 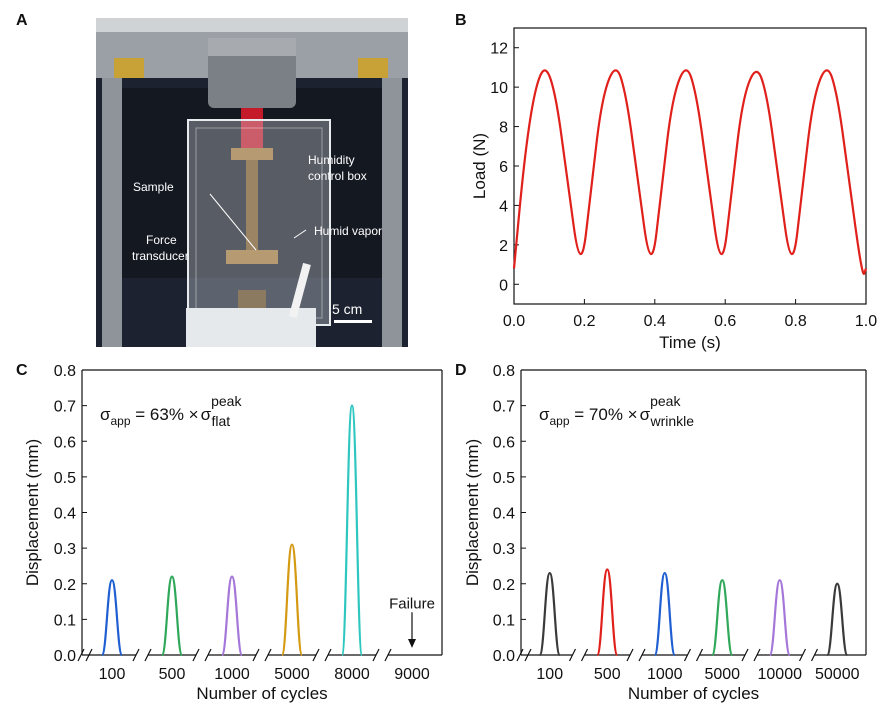 What do you see at coordinates (499, 49) in the screenshot?
I see `y-tick-label: 12` at bounding box center [499, 49].